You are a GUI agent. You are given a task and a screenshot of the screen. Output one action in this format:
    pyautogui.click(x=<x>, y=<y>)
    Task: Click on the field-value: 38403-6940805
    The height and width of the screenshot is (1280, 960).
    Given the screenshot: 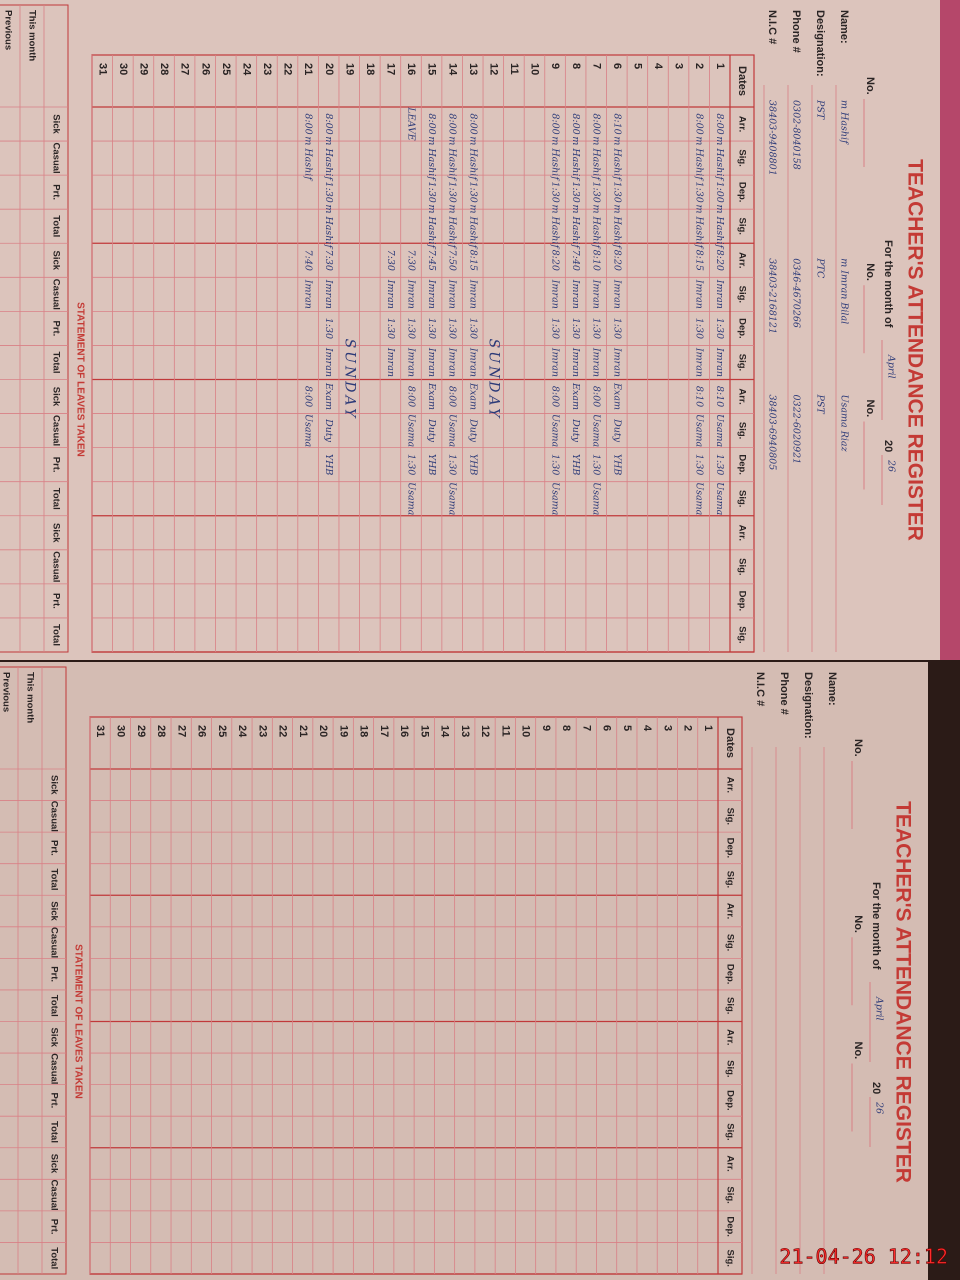 What is the action you would take?
    pyautogui.click(x=772, y=433)
    